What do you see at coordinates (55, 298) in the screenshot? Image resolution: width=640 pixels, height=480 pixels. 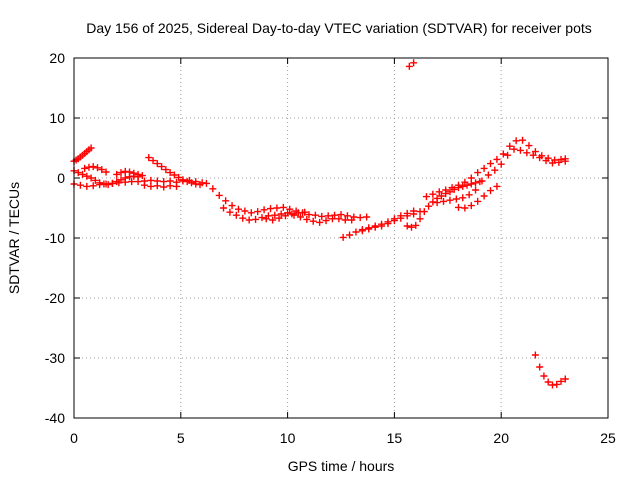 I see `y-tick-label: -20` at bounding box center [55, 298].